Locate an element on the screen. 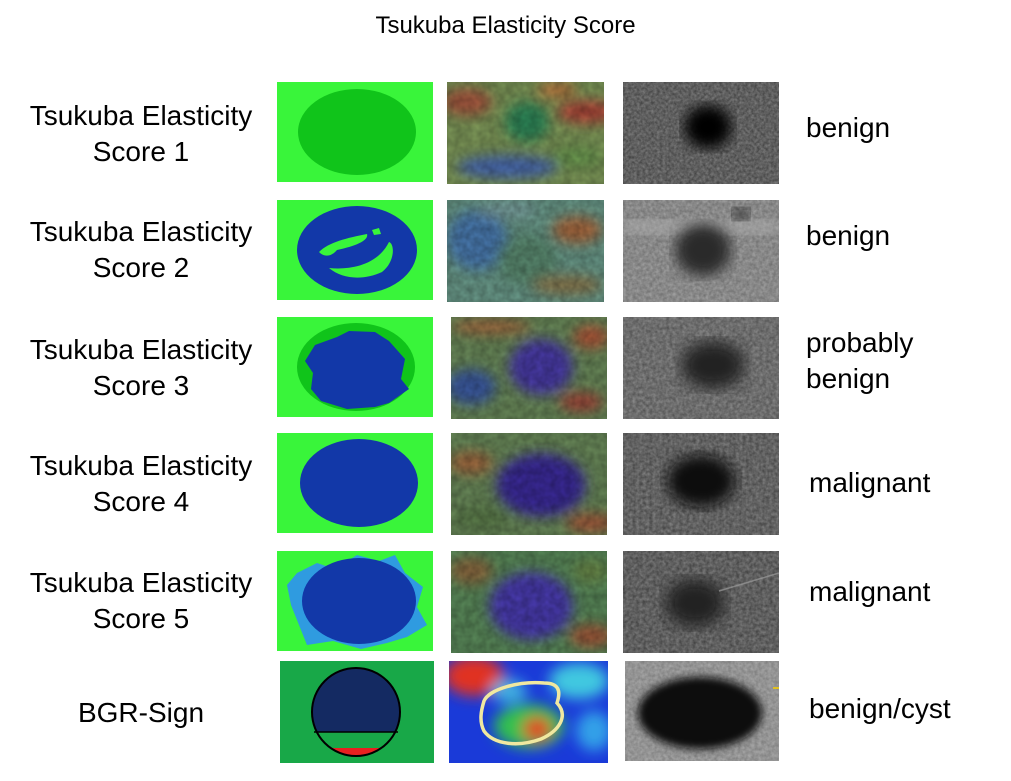  row-label: Tsukuba Elasticity Score 3 is located at coordinates (141, 368).